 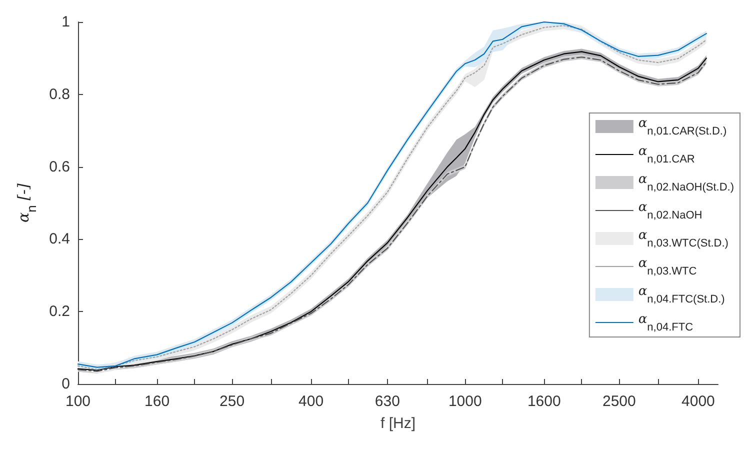 I want to click on y-tick-label: 0.6, so click(x=59, y=167).